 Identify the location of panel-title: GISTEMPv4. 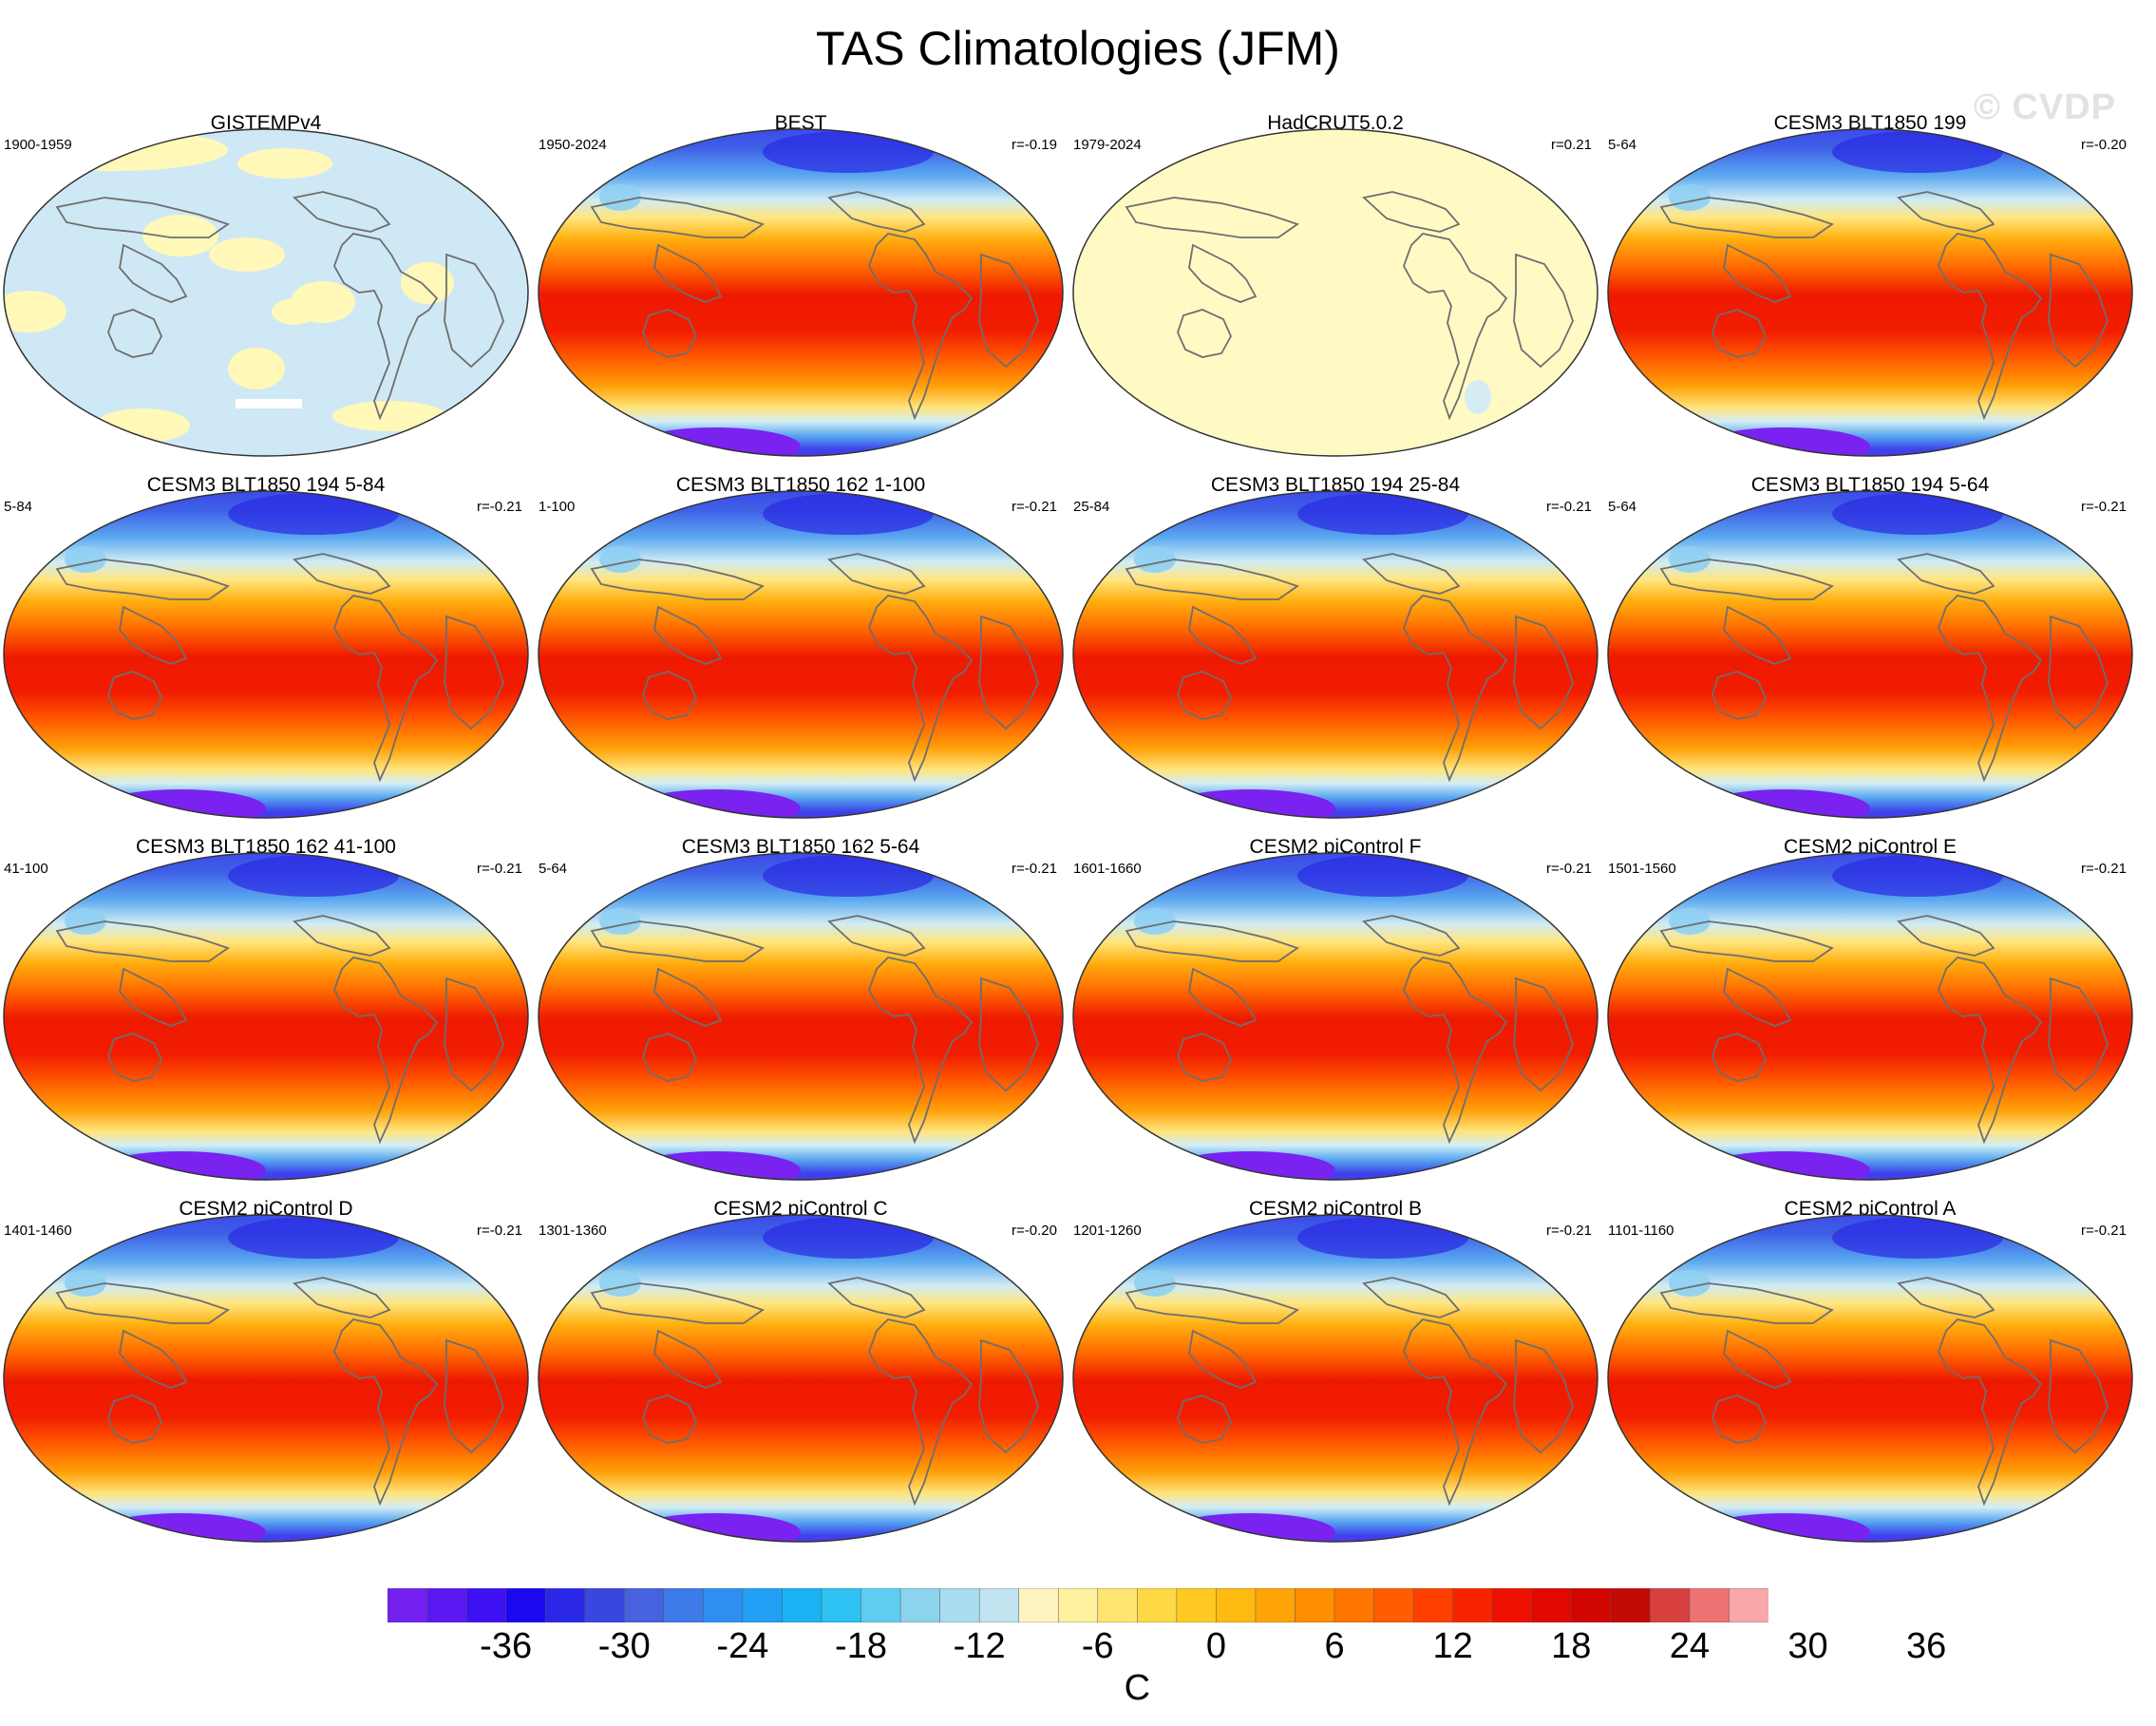
(266, 123).